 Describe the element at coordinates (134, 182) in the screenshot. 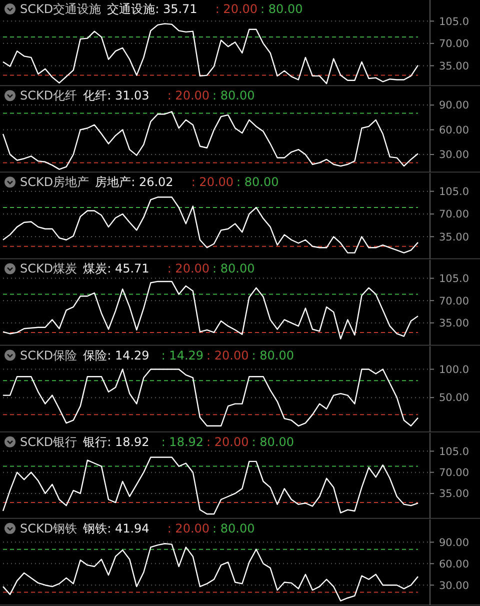

I see `series-label: 房地产: 26.02` at that location.